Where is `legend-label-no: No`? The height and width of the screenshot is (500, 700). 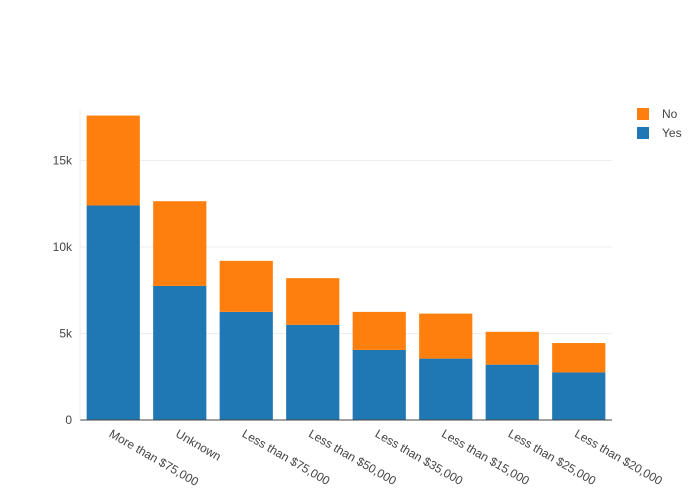 legend-label-no: No is located at coordinates (670, 114).